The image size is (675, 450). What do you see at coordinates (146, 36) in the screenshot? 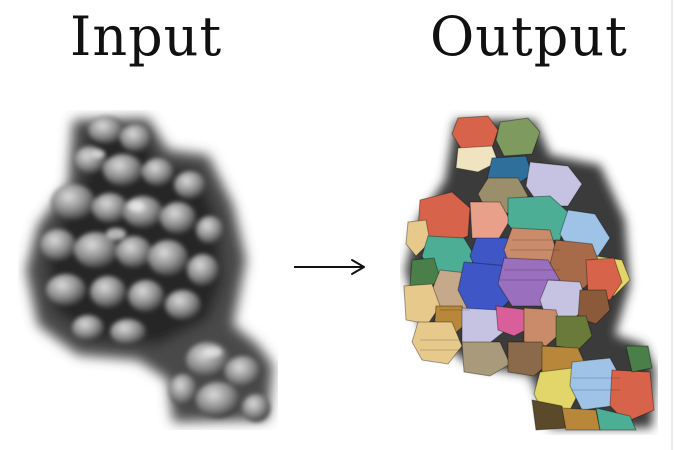
I see `input-label: Input` at bounding box center [146, 36].